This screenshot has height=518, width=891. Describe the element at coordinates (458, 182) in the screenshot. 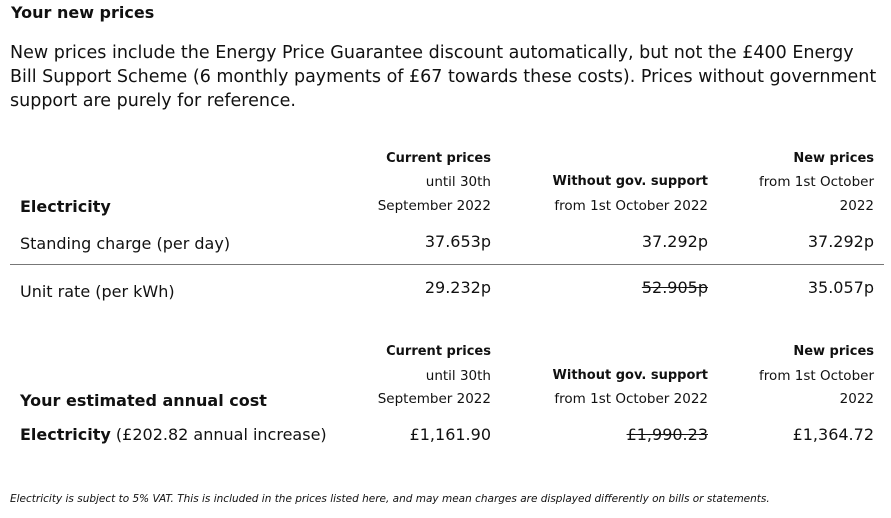

I see `t1-current-line2: until 30th` at that location.